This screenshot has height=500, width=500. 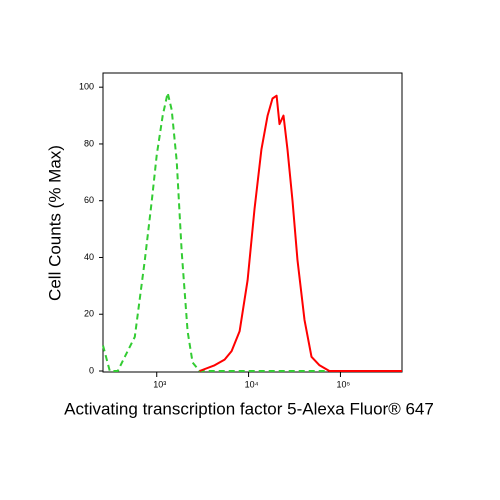 What do you see at coordinates (159, 384) in the screenshot?
I see `x-tick-label: 10³` at bounding box center [159, 384].